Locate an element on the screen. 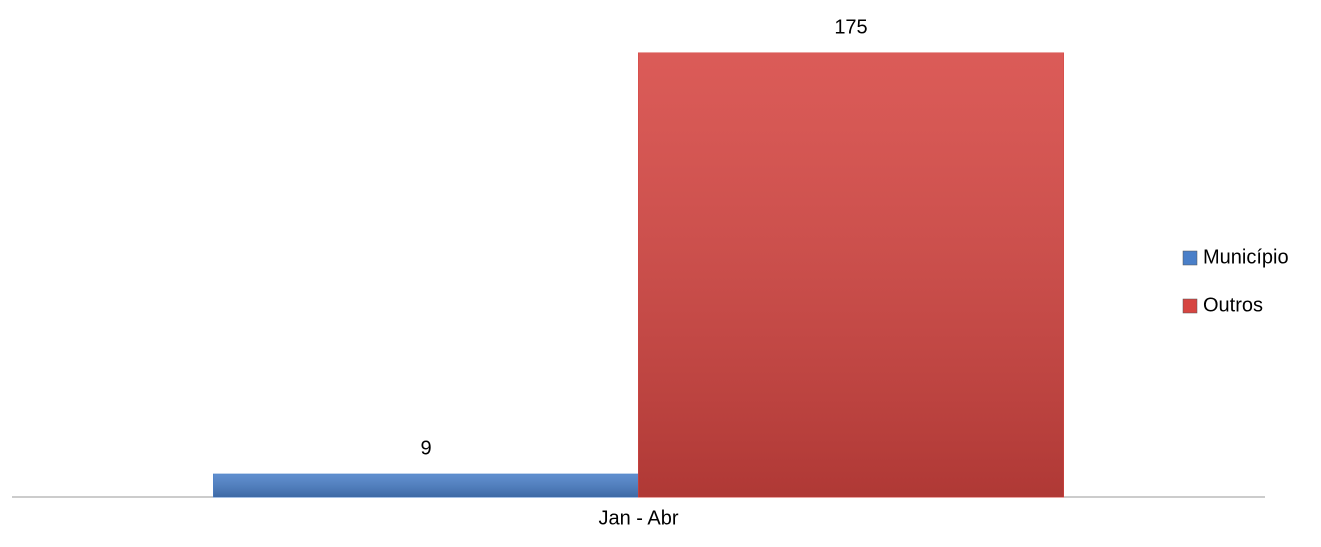  legend-label: Município is located at coordinates (1246, 257).